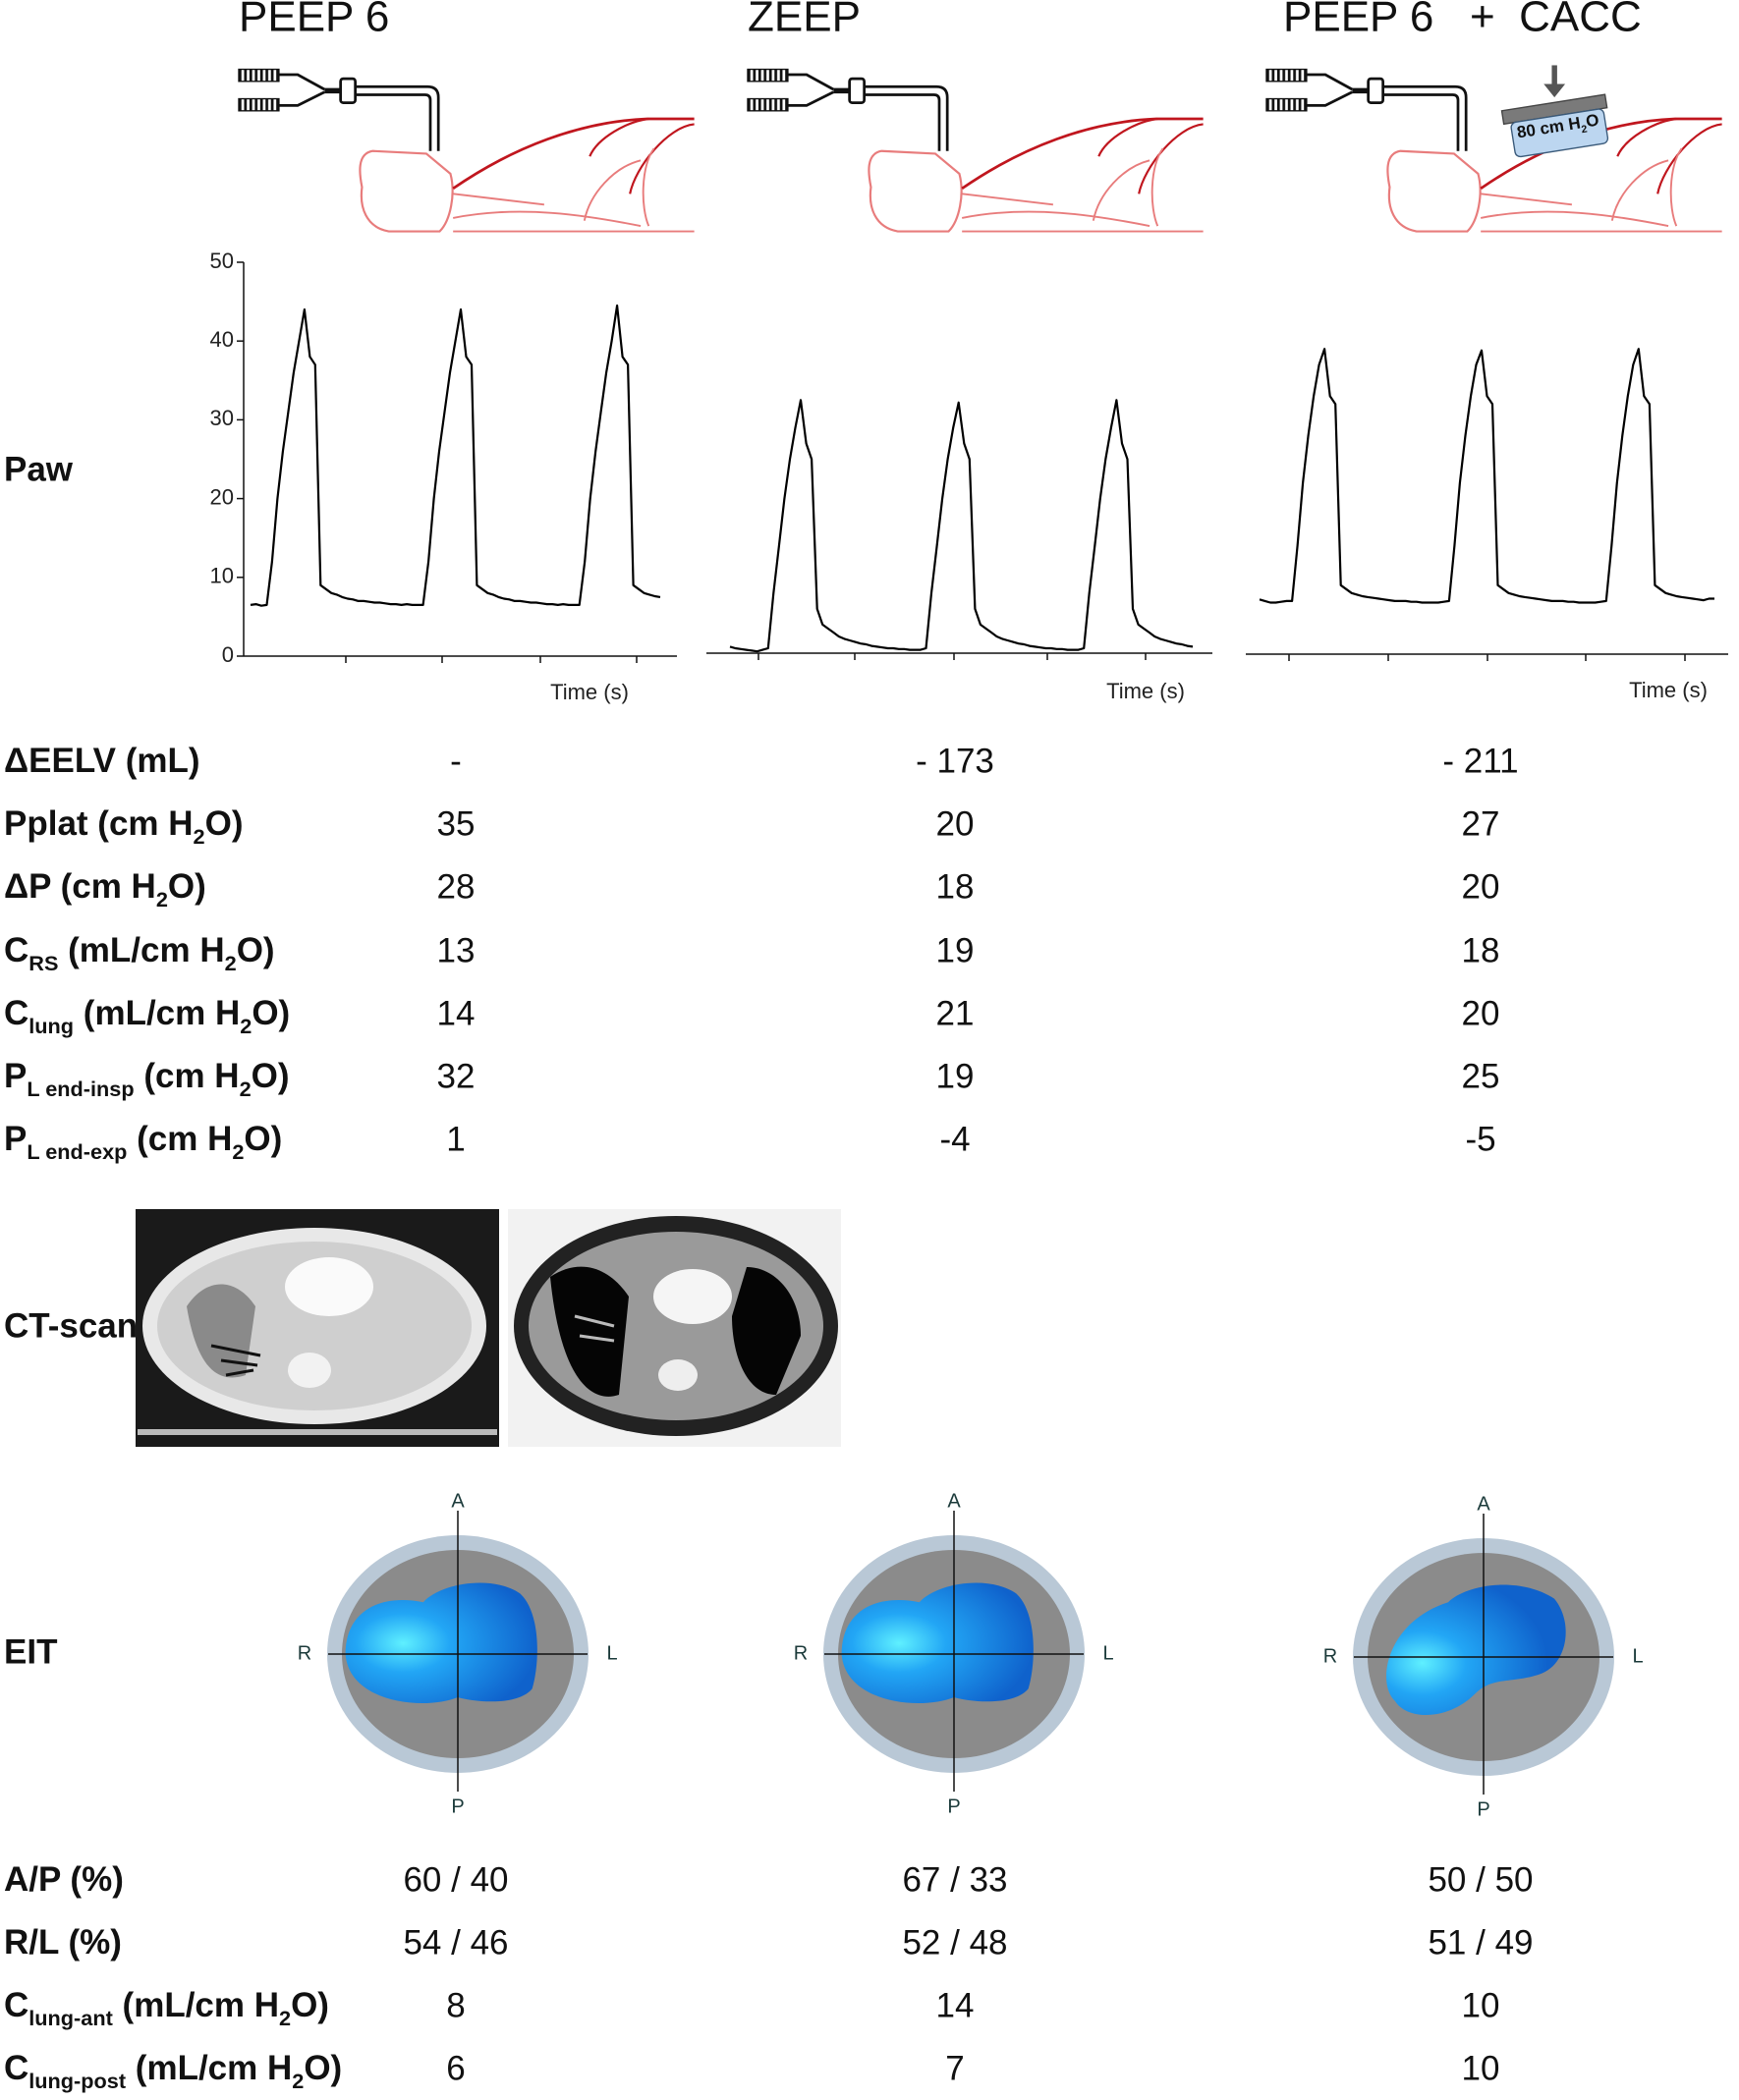 The image size is (1739, 2100). What do you see at coordinates (954, 2068) in the screenshot?
I see `cell-value: 7` at bounding box center [954, 2068].